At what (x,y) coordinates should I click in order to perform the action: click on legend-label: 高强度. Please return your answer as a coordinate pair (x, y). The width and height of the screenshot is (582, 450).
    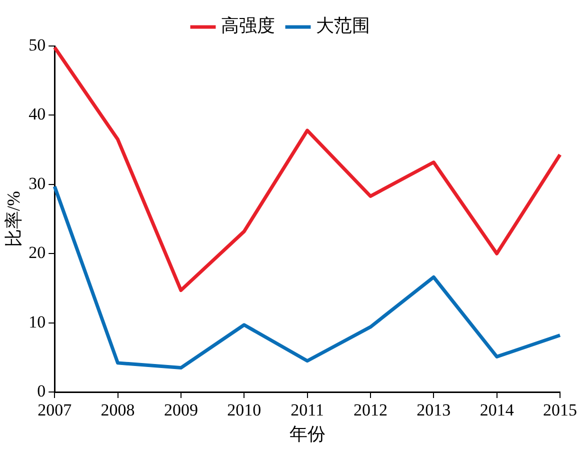
    Looking at the image, I should click on (248, 26).